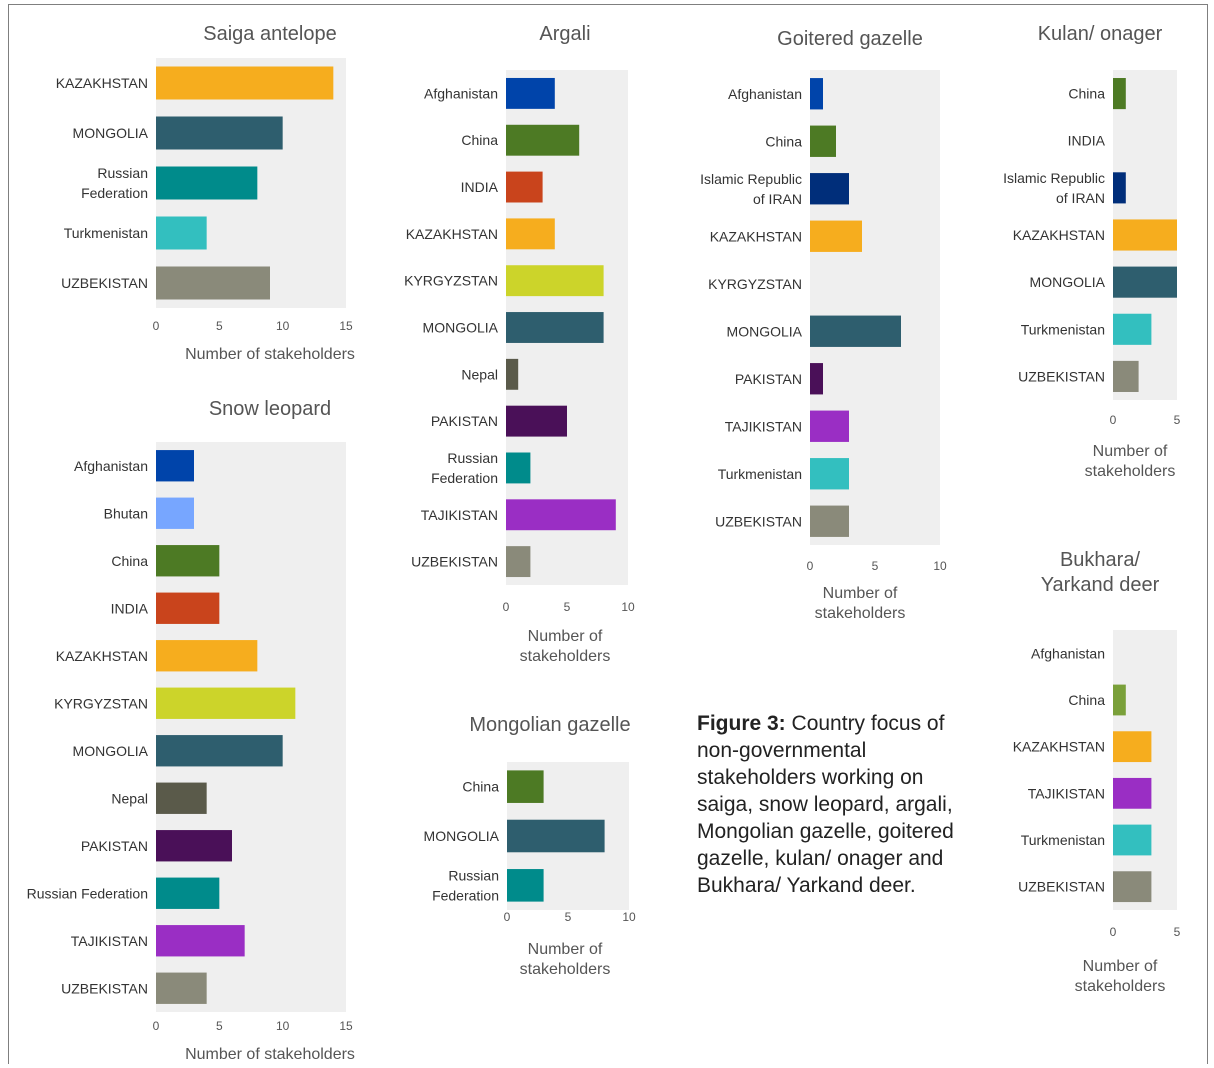 Image resolution: width=1214 pixels, height=1068 pixels. Describe the element at coordinates (111, 466) in the screenshot. I see `category-label: Afghanistan` at that location.